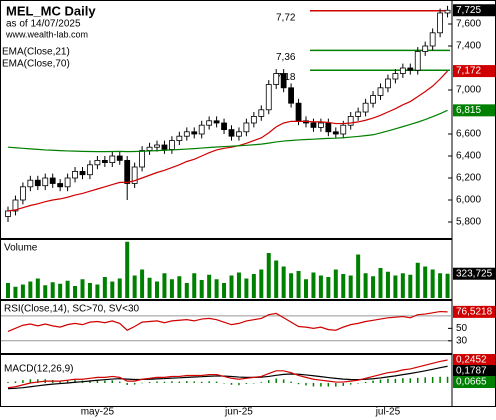 The width and height of the screenshot is (496, 420). I want to click on y-tick-label: 6,600, so click(468, 134).